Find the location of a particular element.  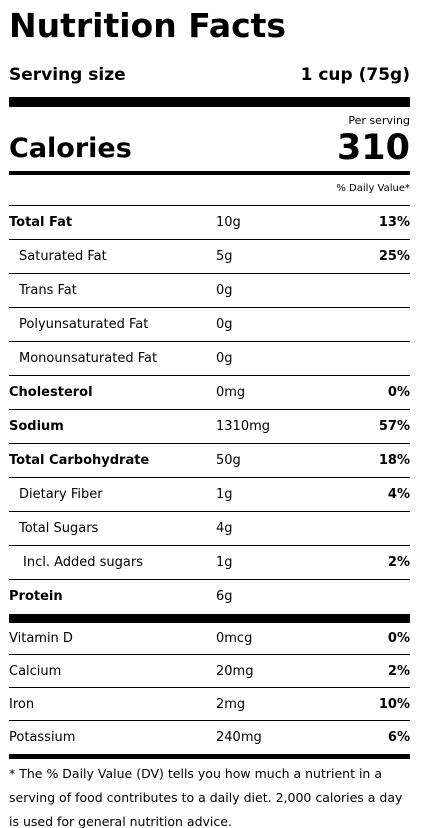

nutrient-name: Saturated Fat is located at coordinates (63, 256).